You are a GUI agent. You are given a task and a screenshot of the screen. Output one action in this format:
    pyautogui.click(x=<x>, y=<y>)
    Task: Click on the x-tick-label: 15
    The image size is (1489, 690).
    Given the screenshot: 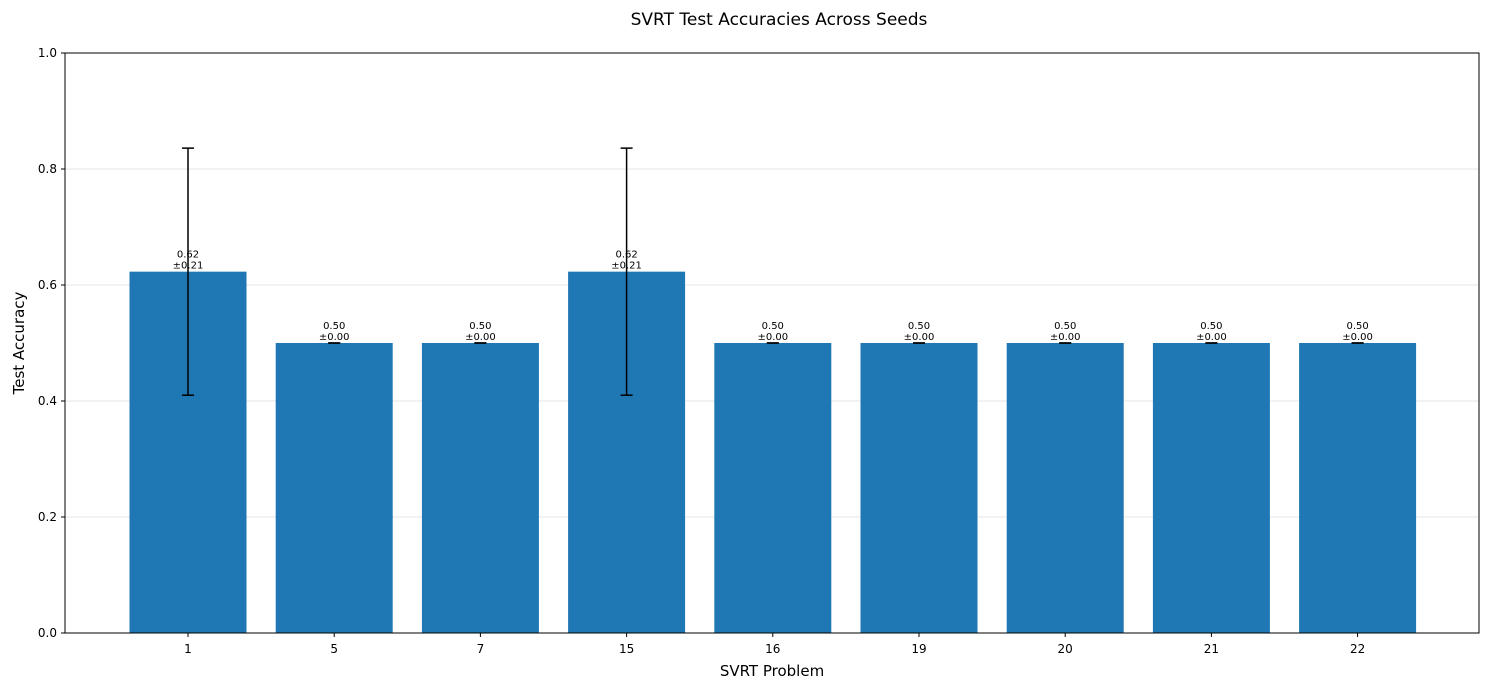 What is the action you would take?
    pyautogui.click(x=626, y=649)
    